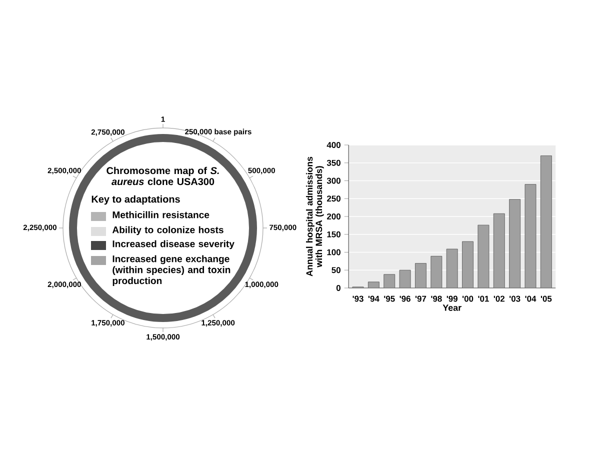 This screenshot has height=459, width=609. I want to click on y-tick-label: 150, so click(333, 234).